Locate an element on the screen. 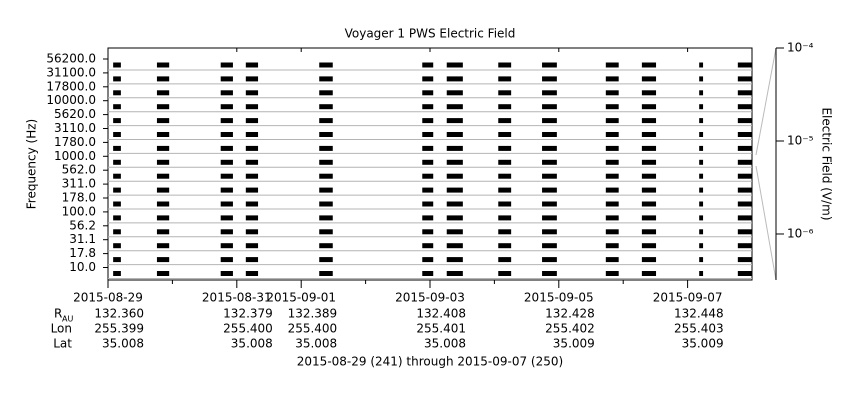 The height and width of the screenshot is (400, 860). ephemeris-value: 255.400 is located at coordinates (248, 329).